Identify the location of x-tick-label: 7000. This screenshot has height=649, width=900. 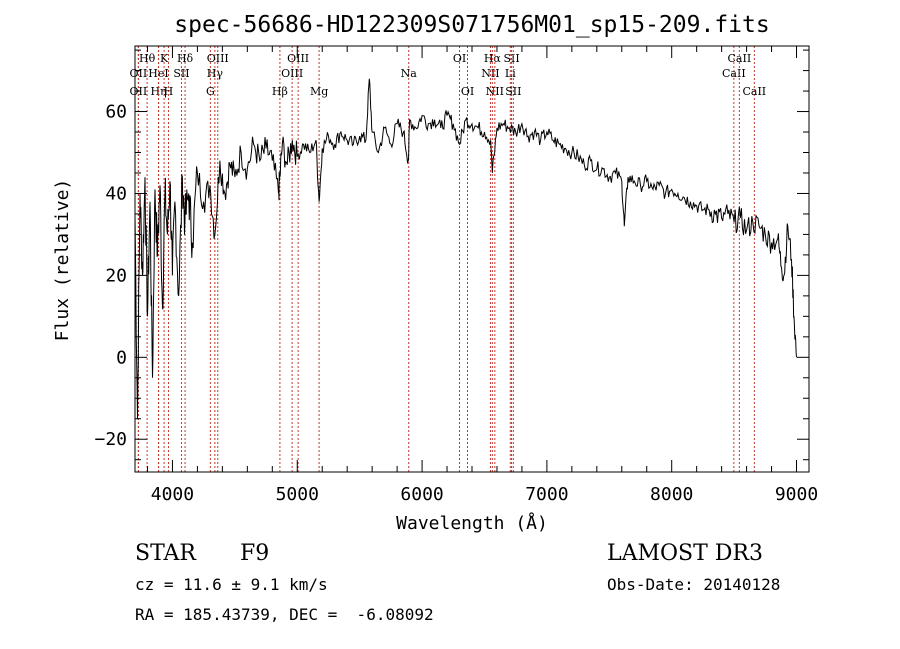
(546, 494).